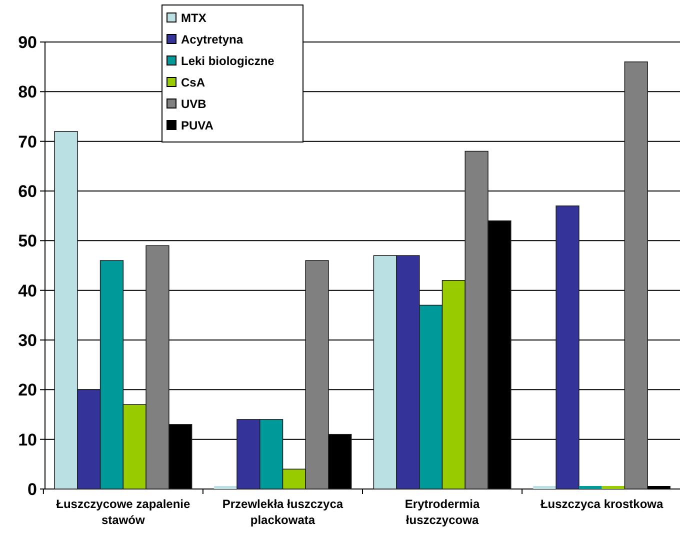 Image resolution: width=684 pixels, height=536 pixels. I want to click on y-tick-label: 90, so click(27, 42).